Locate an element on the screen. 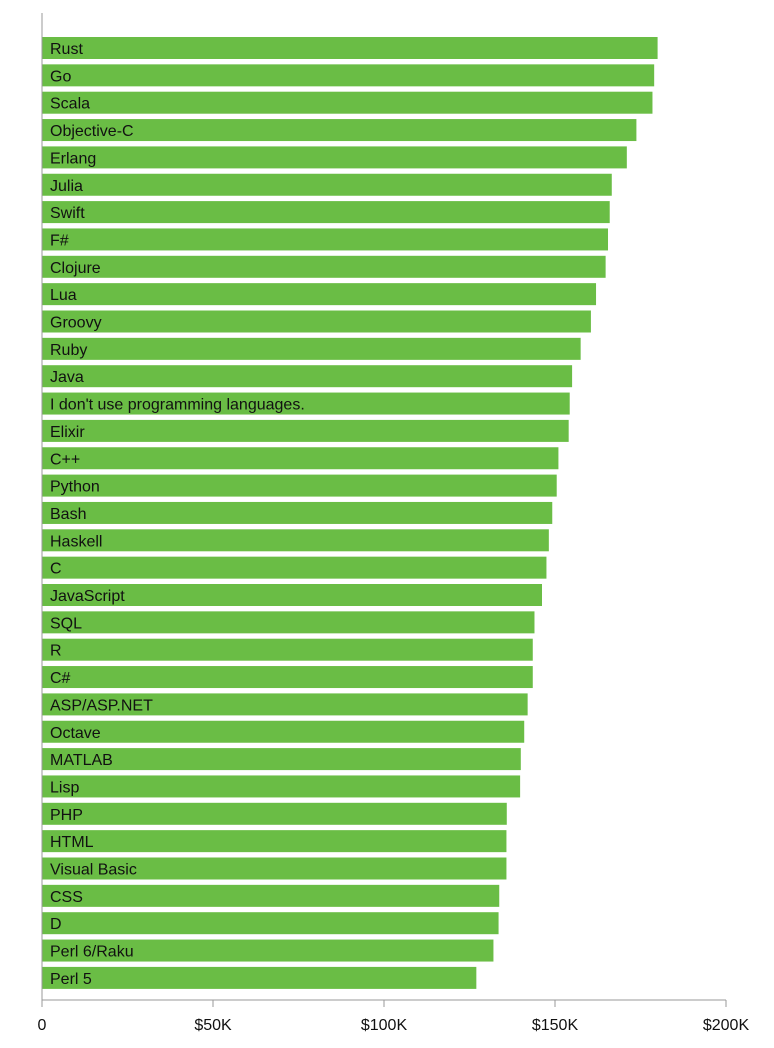  bar-label-haskell: Haskell is located at coordinates (76, 541).